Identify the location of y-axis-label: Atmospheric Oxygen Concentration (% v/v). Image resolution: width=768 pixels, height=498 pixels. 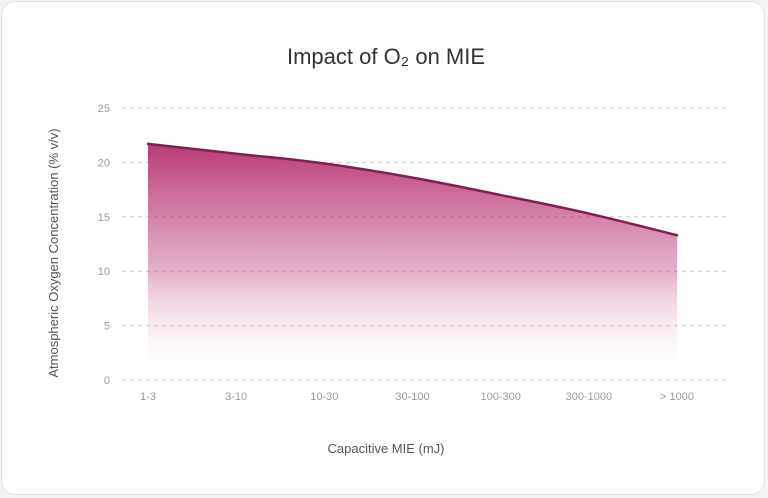
(53, 252).